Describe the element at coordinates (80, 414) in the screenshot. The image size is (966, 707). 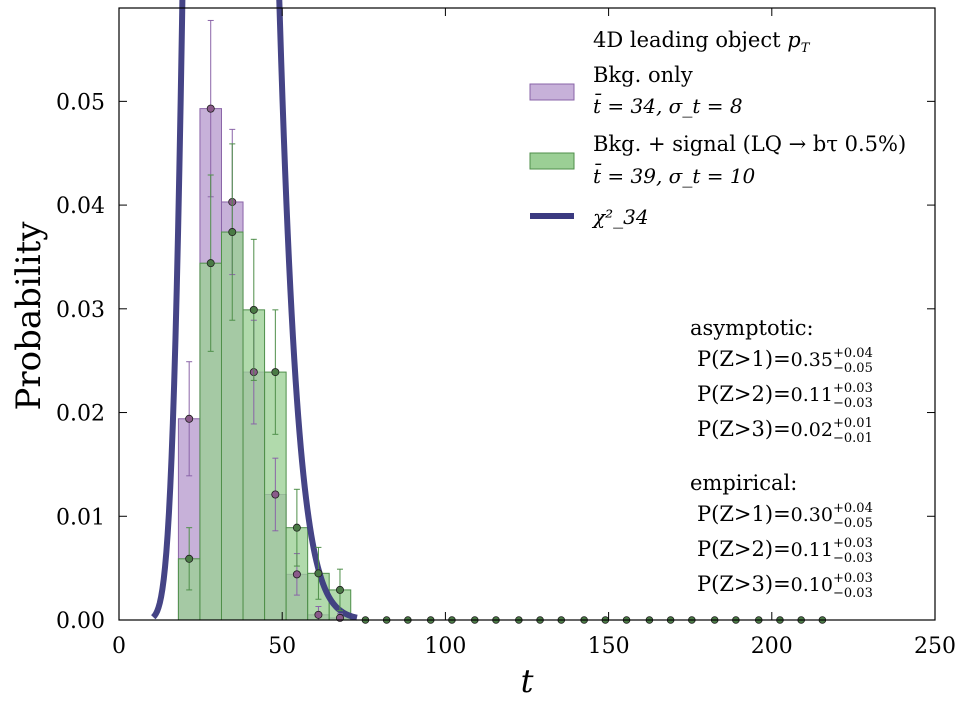
I see `y-tick-label-2: 0.02` at that location.